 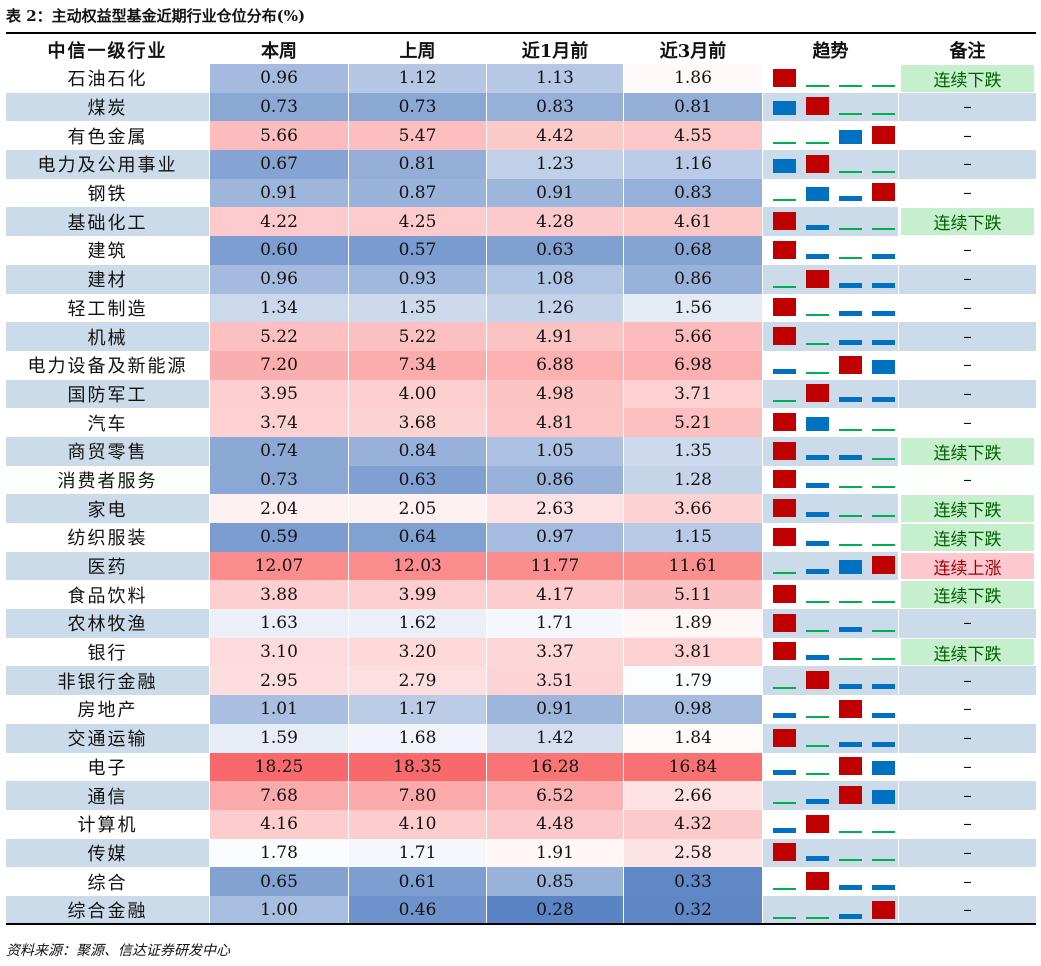 What do you see at coordinates (521, 308) in the screenshot?
I see `table-row: 轻工制造 1.34 1.35 1.26 1.56 –` at bounding box center [521, 308].